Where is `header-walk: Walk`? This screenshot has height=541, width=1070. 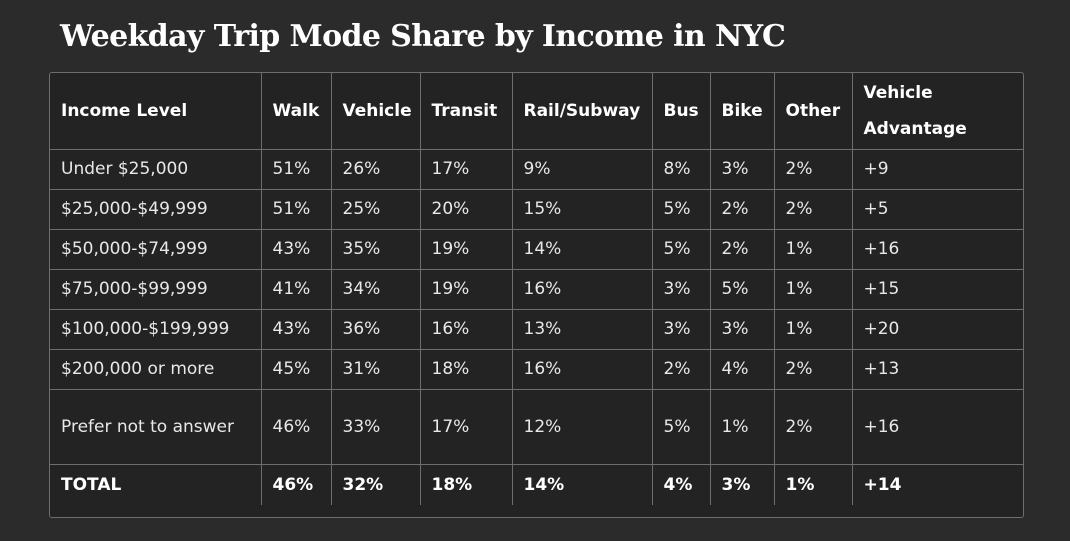 header-walk: Walk is located at coordinates (296, 111).